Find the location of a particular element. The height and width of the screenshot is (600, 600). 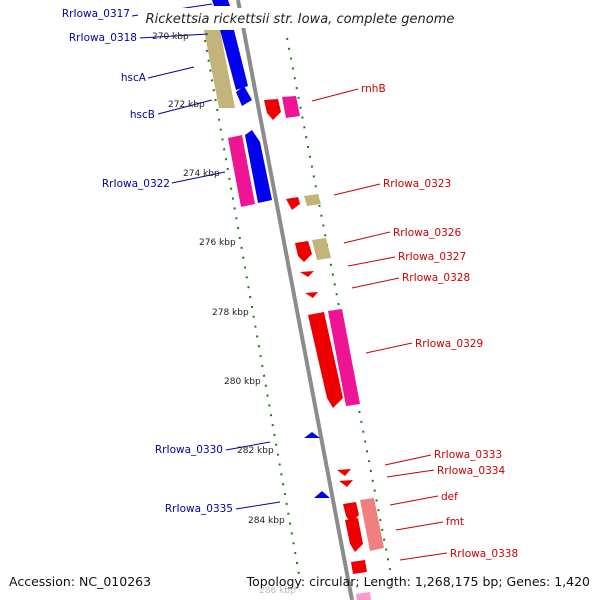

gene-label-rriowa-0323: RrIowa_0323 is located at coordinates (417, 184).